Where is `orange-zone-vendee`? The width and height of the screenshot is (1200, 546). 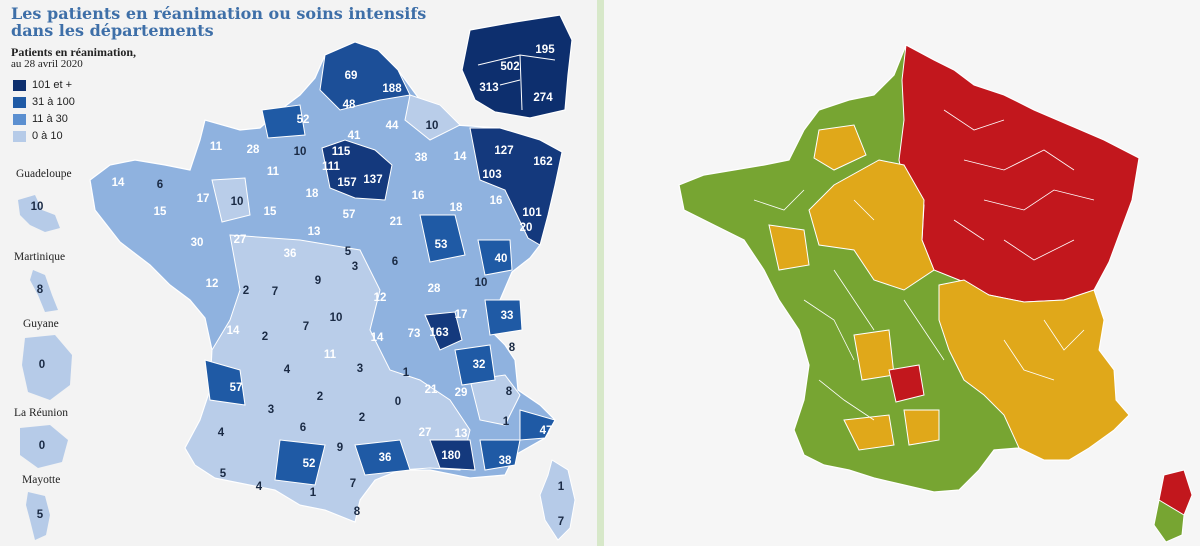 orange-zone-vendee is located at coordinates (789, 247).